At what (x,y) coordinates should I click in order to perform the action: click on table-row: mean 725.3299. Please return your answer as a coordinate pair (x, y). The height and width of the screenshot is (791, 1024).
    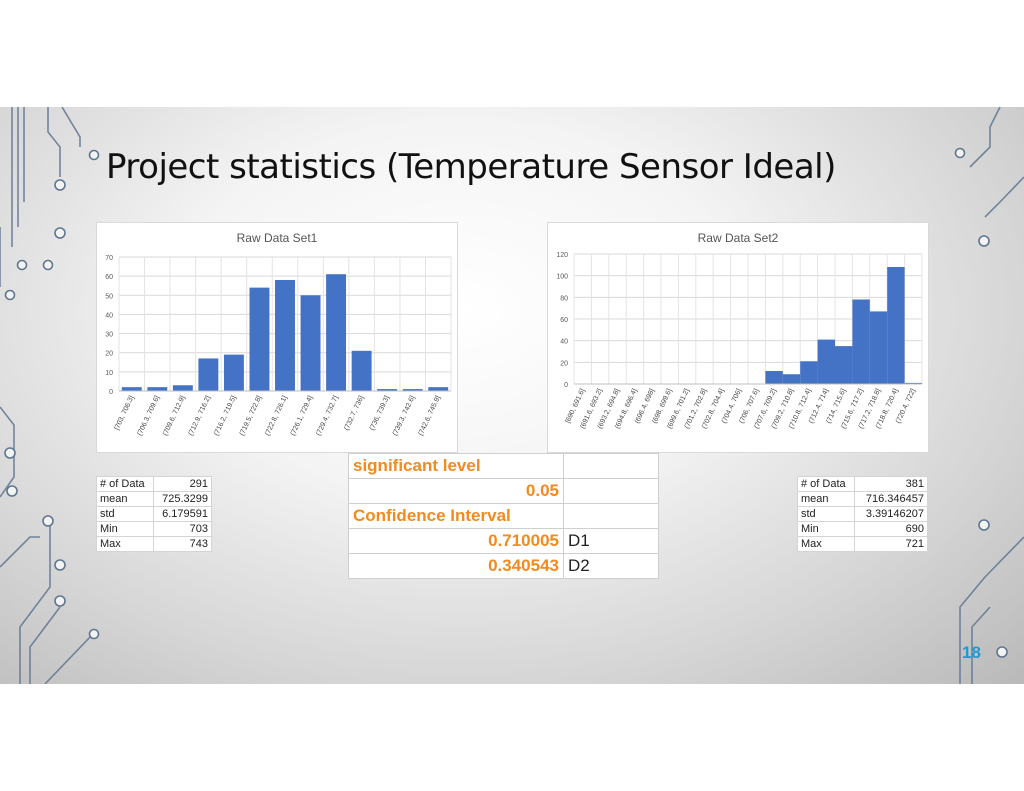
    Looking at the image, I should click on (154, 499).